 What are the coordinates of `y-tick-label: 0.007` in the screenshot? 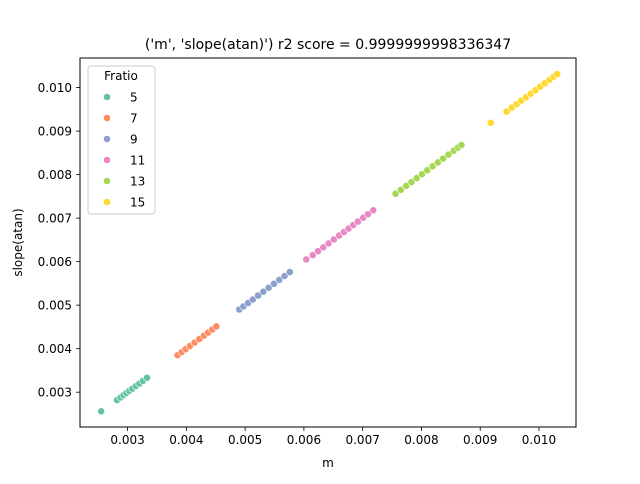 It's located at (55, 218).